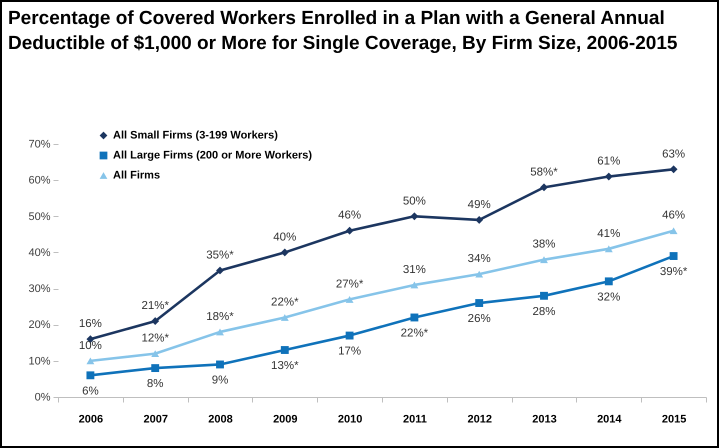 Image resolution: width=719 pixels, height=448 pixels. Describe the element at coordinates (479, 259) in the screenshot. I see `data-label: 34%` at that location.